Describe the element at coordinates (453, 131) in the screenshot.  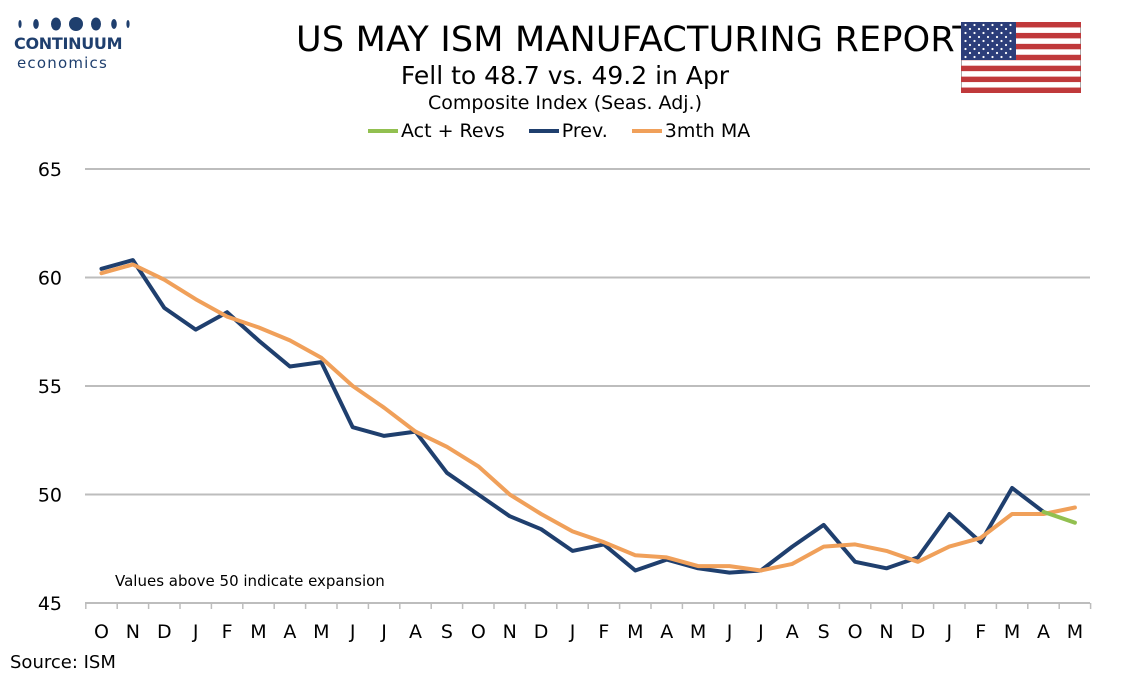
I see `legend-label-act-revs: Act + Revs` at that location.